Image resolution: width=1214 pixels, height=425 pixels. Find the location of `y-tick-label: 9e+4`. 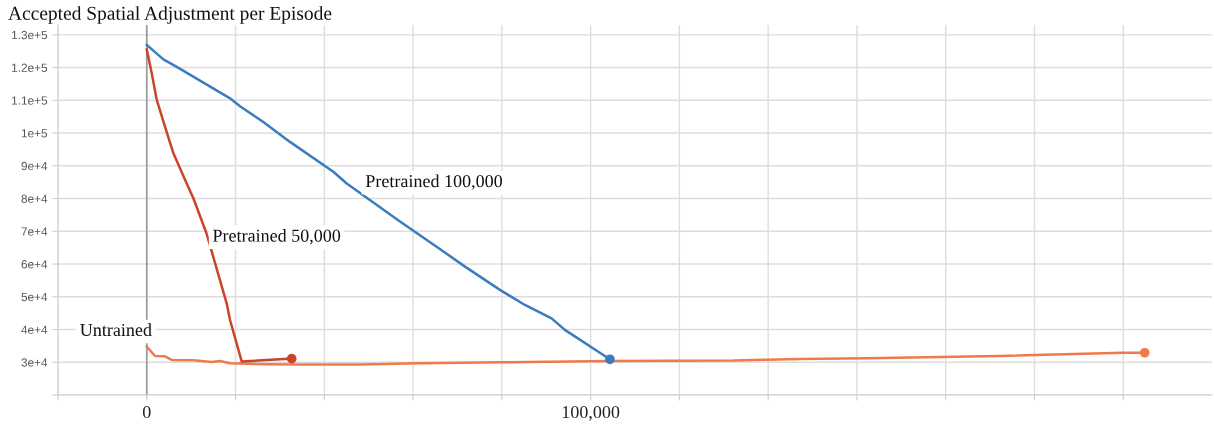

y-tick-label: 9e+4 is located at coordinates (34, 166).